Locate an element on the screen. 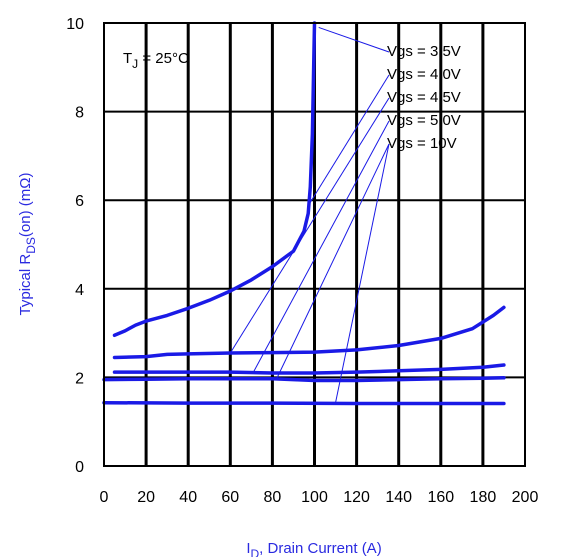  x-tick-label: 100 is located at coordinates (314, 497).